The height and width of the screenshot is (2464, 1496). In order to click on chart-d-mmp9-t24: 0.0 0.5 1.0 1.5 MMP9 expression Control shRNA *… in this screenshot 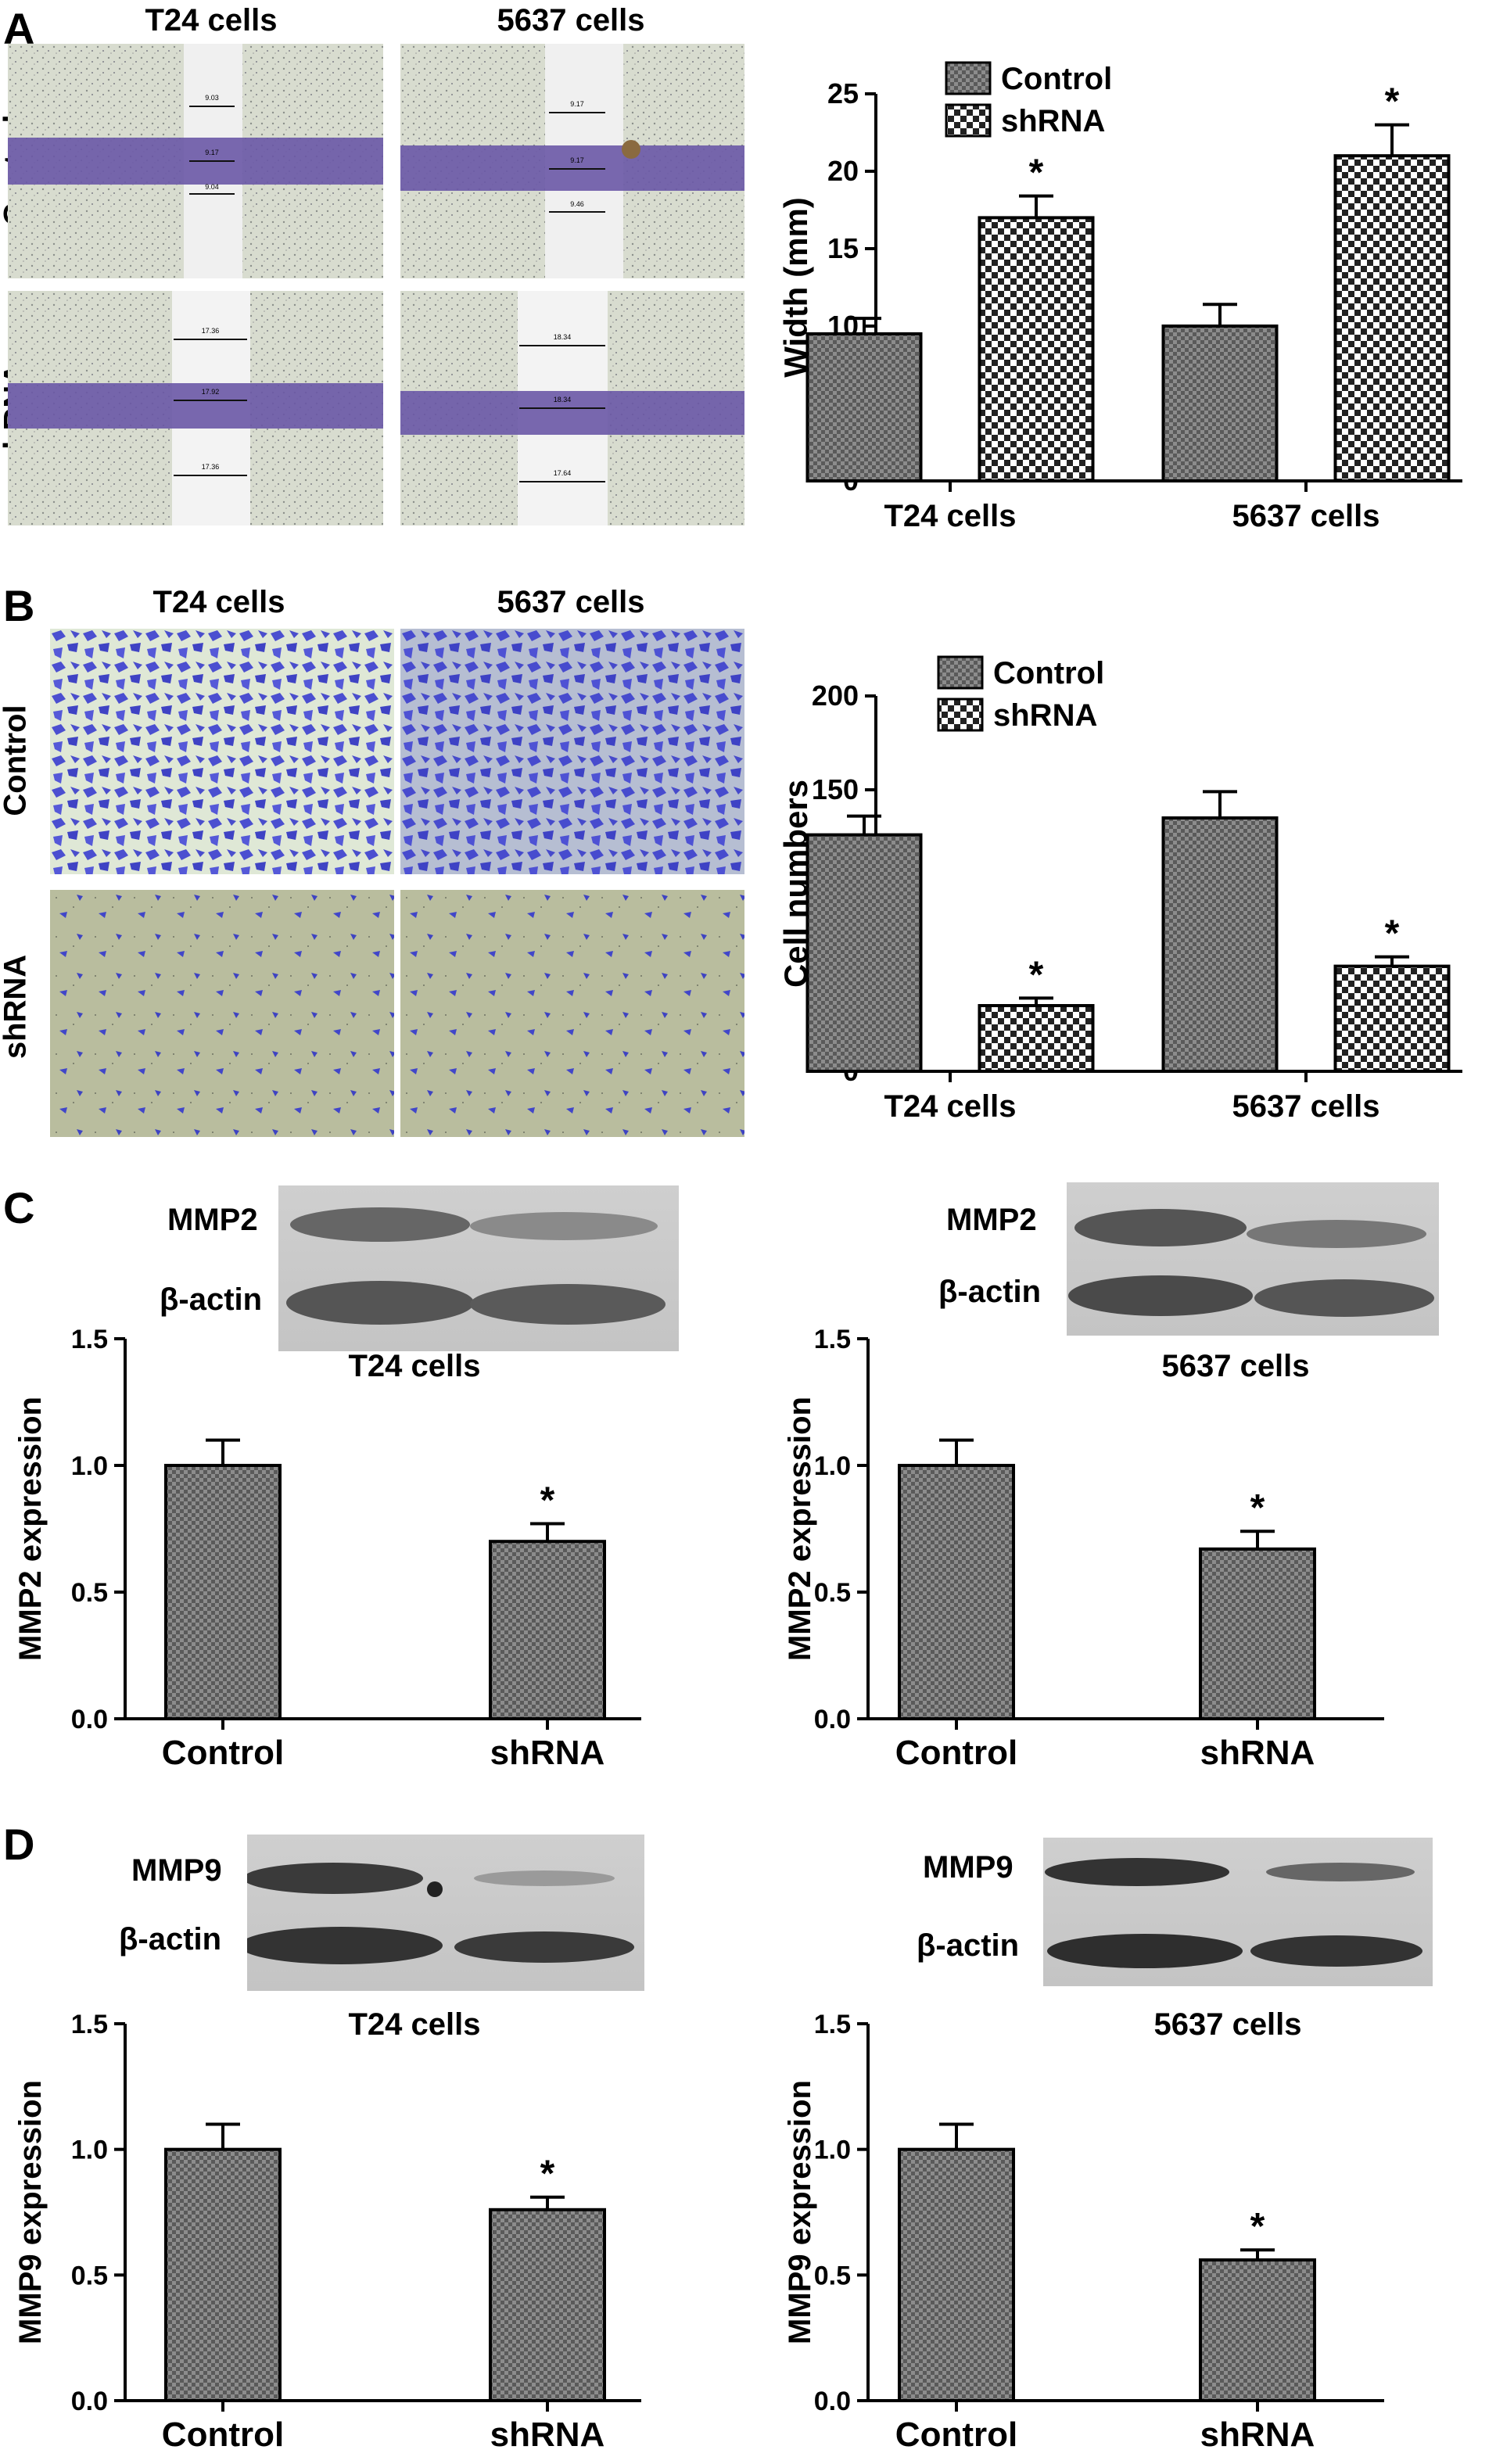, I will do `click(327, 2230)`.